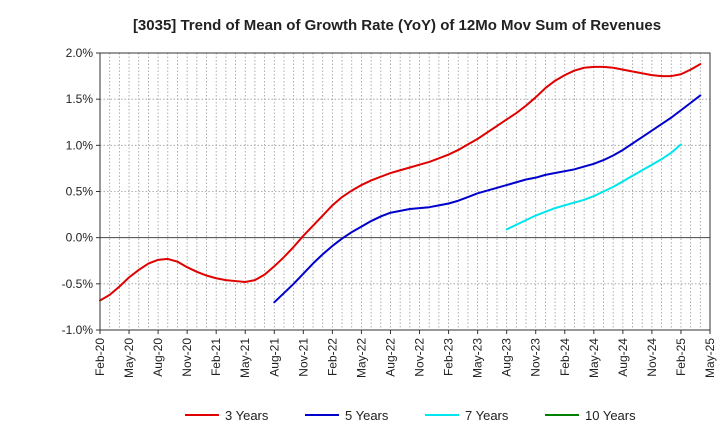 The height and width of the screenshot is (440, 720). What do you see at coordinates (80, 145) in the screenshot?
I see `y-tick-label: 1.0%` at bounding box center [80, 145].